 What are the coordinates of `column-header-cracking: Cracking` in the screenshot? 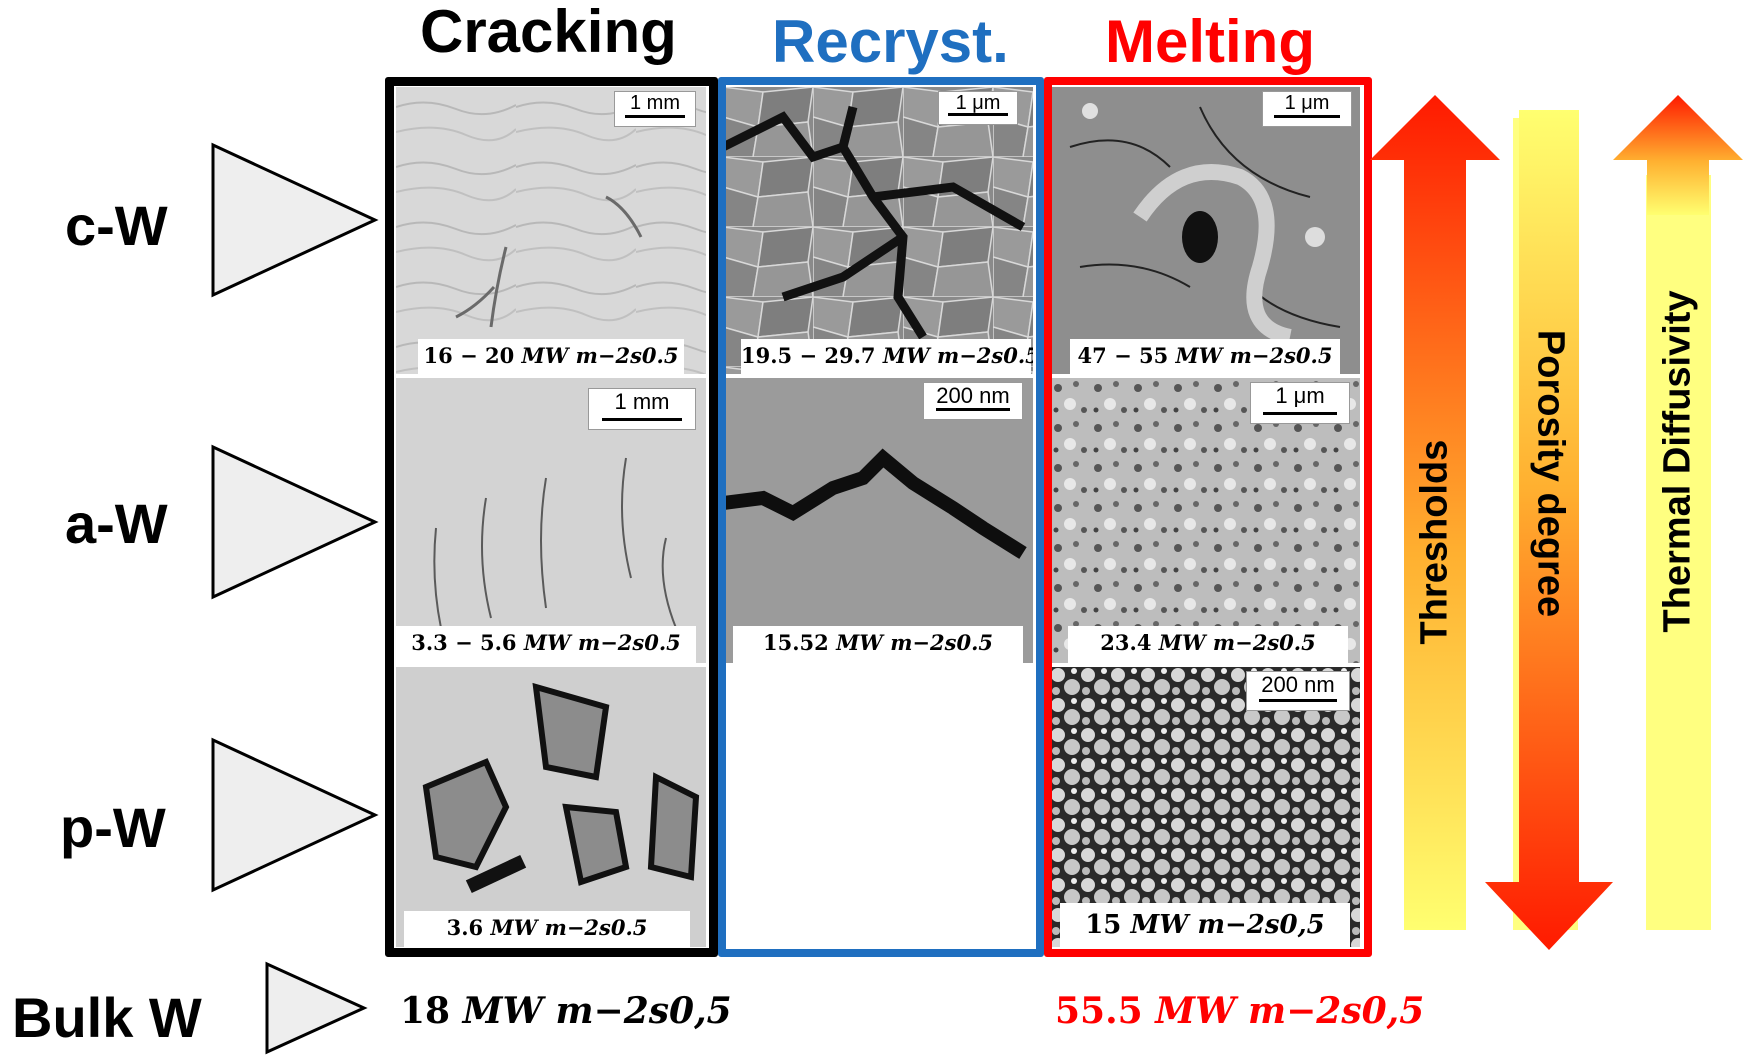 It's located at (548, 32).